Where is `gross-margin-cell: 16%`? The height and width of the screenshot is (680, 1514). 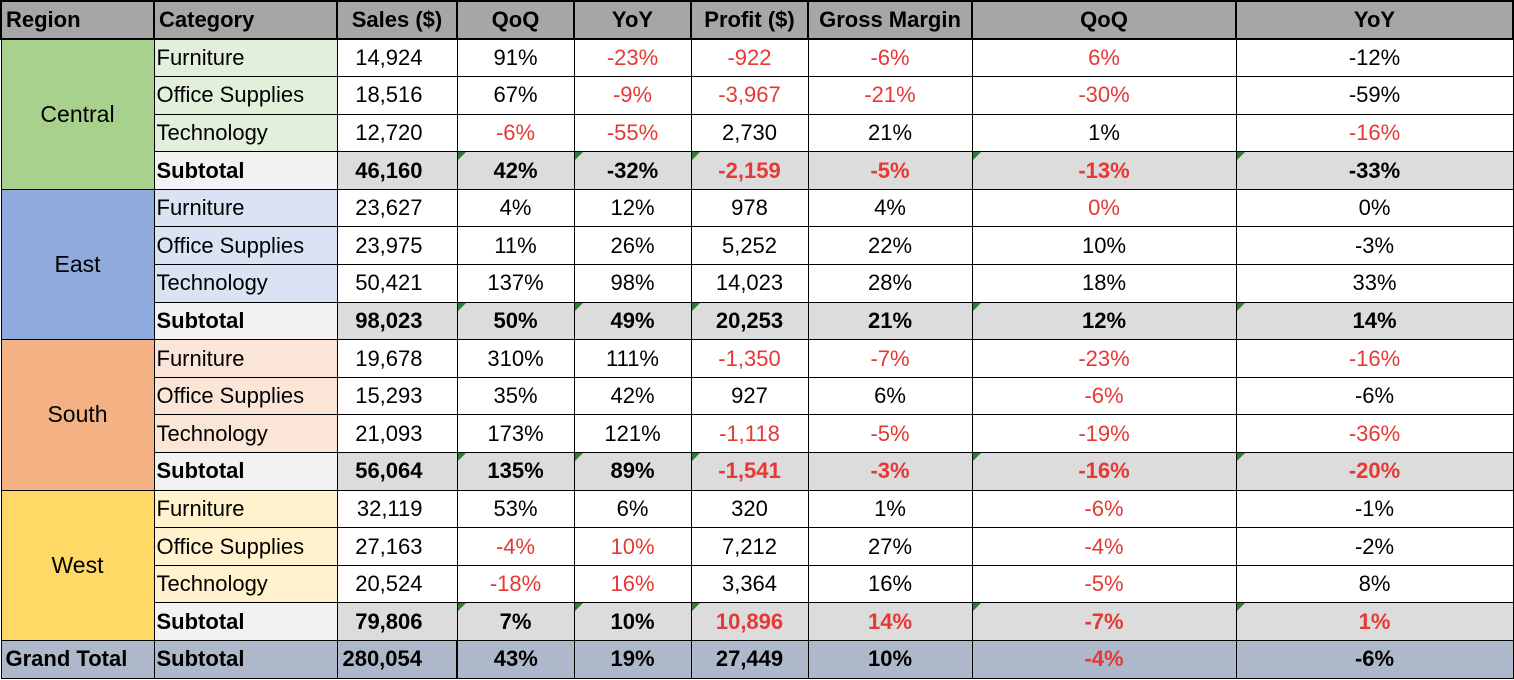 gross-margin-cell: 16% is located at coordinates (890, 584).